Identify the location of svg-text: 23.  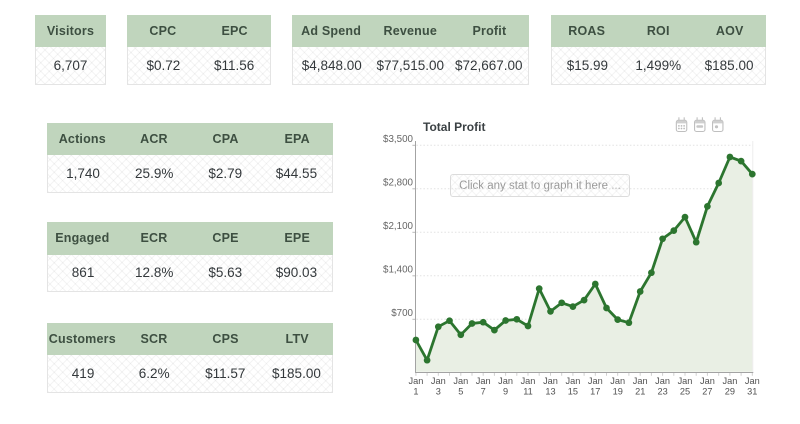
(662, 391).